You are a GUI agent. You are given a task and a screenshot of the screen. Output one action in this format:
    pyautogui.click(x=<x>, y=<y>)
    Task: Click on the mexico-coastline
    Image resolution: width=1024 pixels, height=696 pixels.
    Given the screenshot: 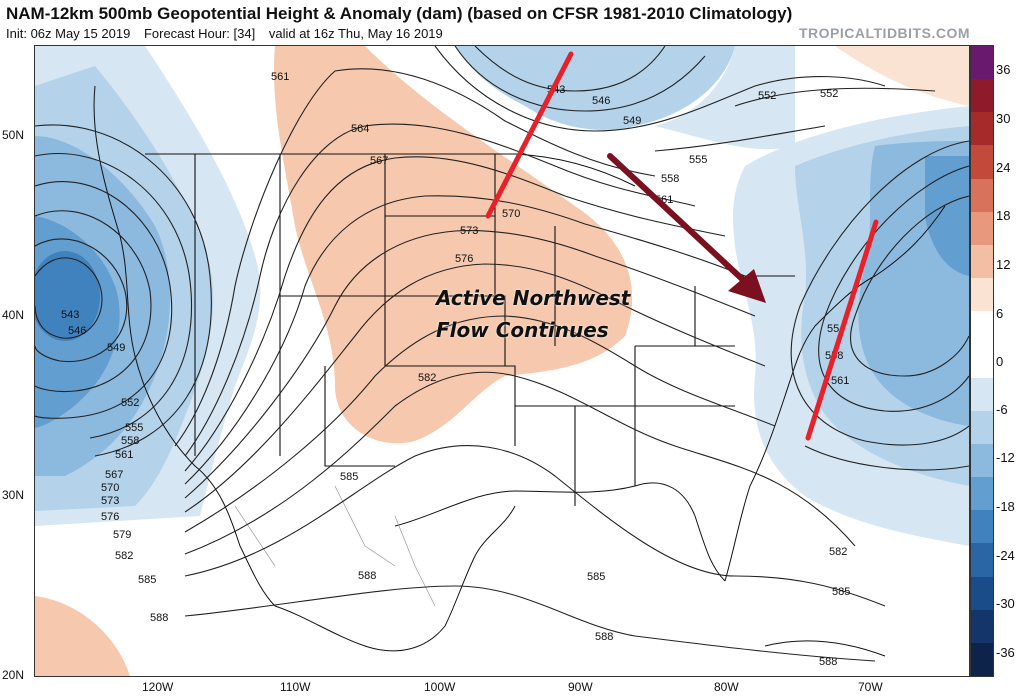 What is the action you would take?
    pyautogui.click(x=395, y=578)
    